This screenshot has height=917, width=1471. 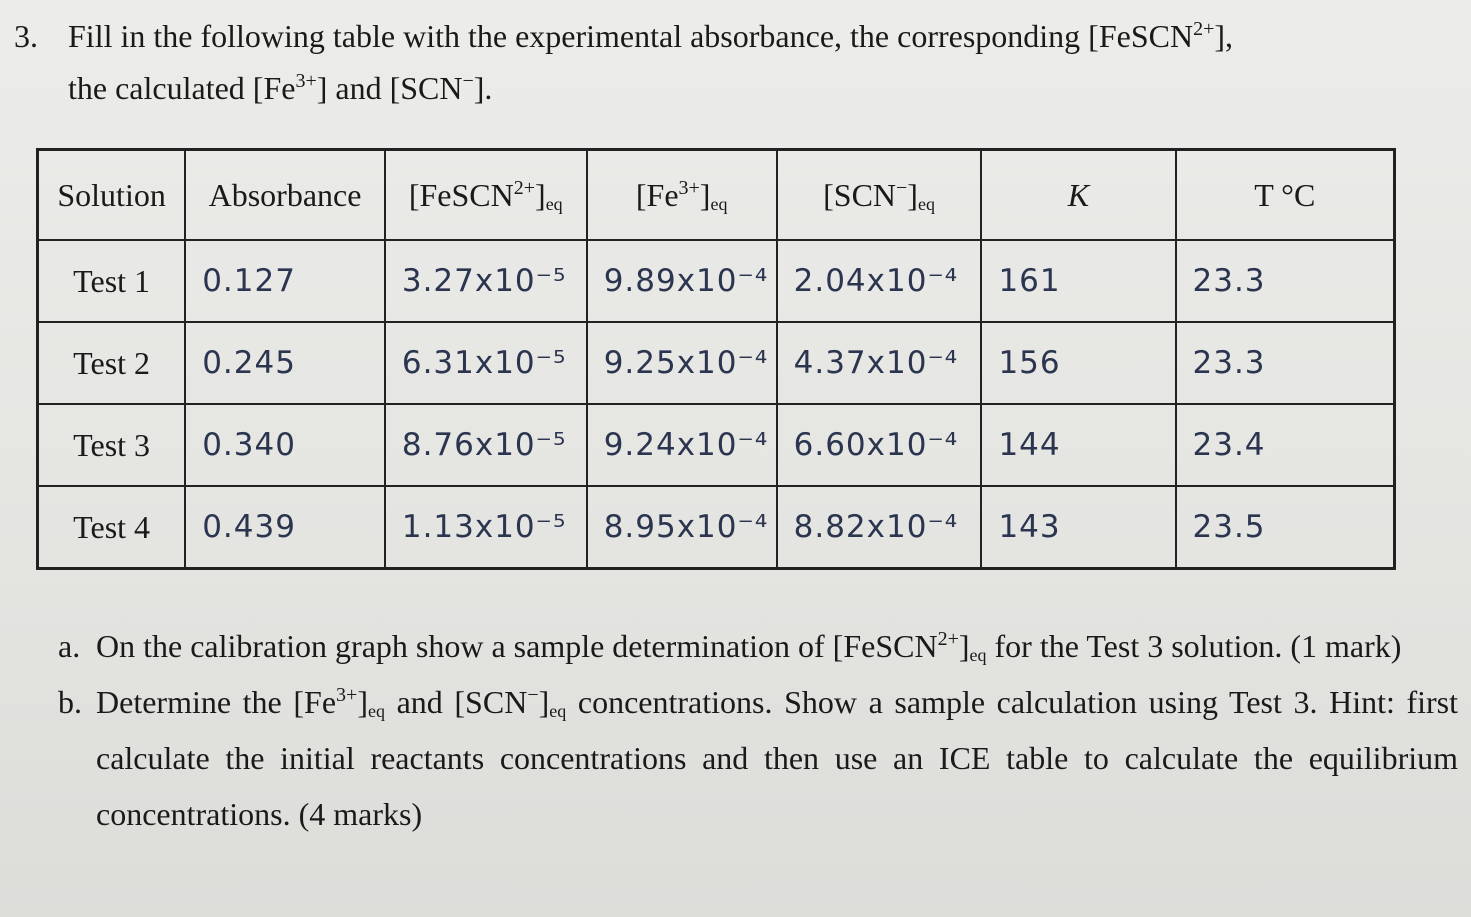 What do you see at coordinates (485, 363) in the screenshot?
I see `table-cell: 6.31x10⁻⁵` at bounding box center [485, 363].